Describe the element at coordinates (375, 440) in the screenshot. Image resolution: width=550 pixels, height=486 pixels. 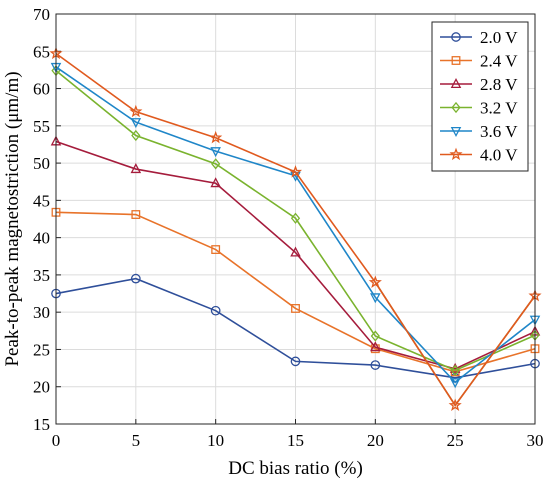
I see `x-tick-label: 20` at that location.